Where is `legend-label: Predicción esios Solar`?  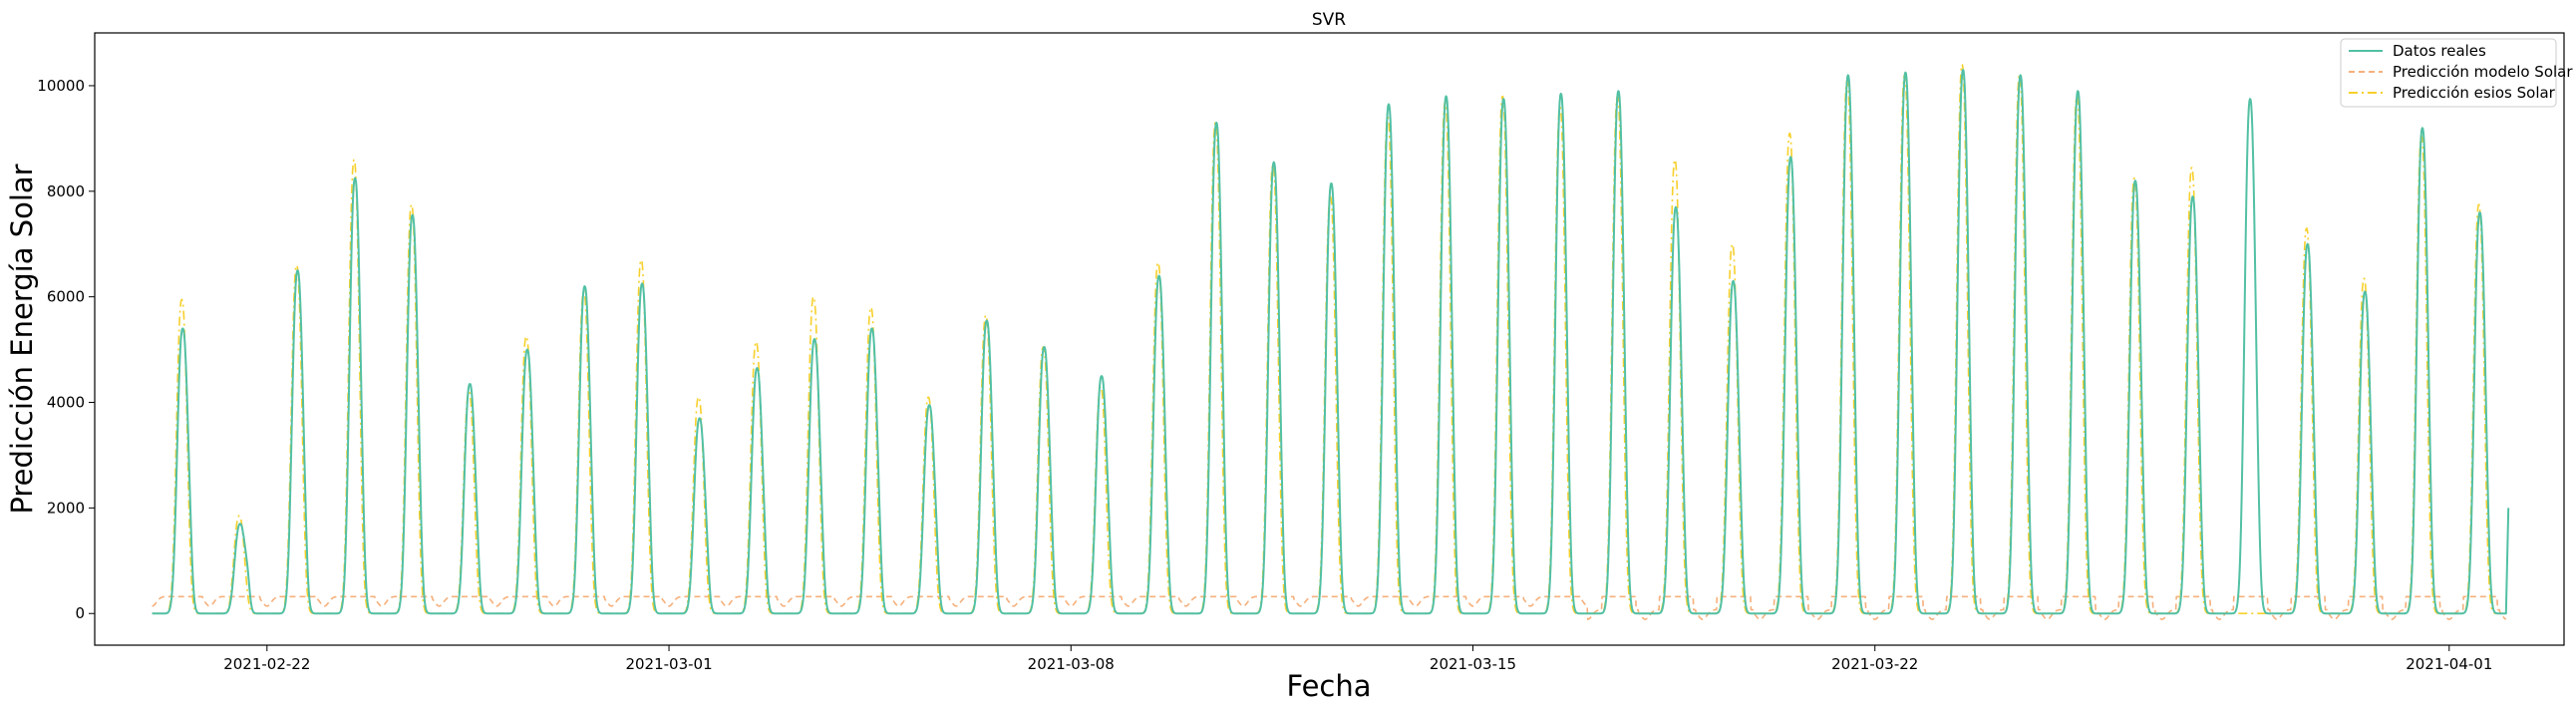
legend-label: Predicción esios Solar is located at coordinates (2474, 93).